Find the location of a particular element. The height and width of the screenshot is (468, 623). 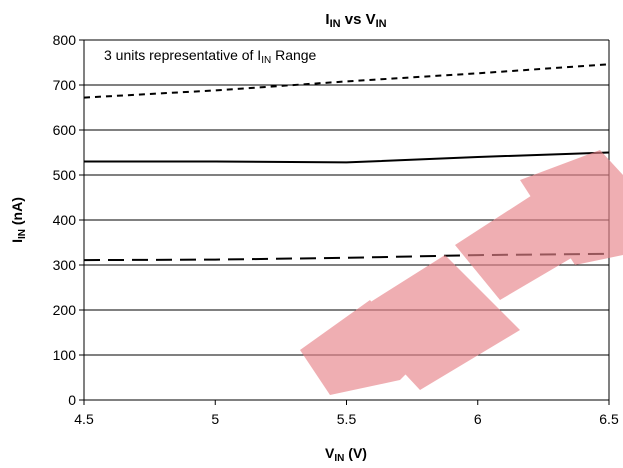

ylabel-rest: (nA) is located at coordinates (17, 213).